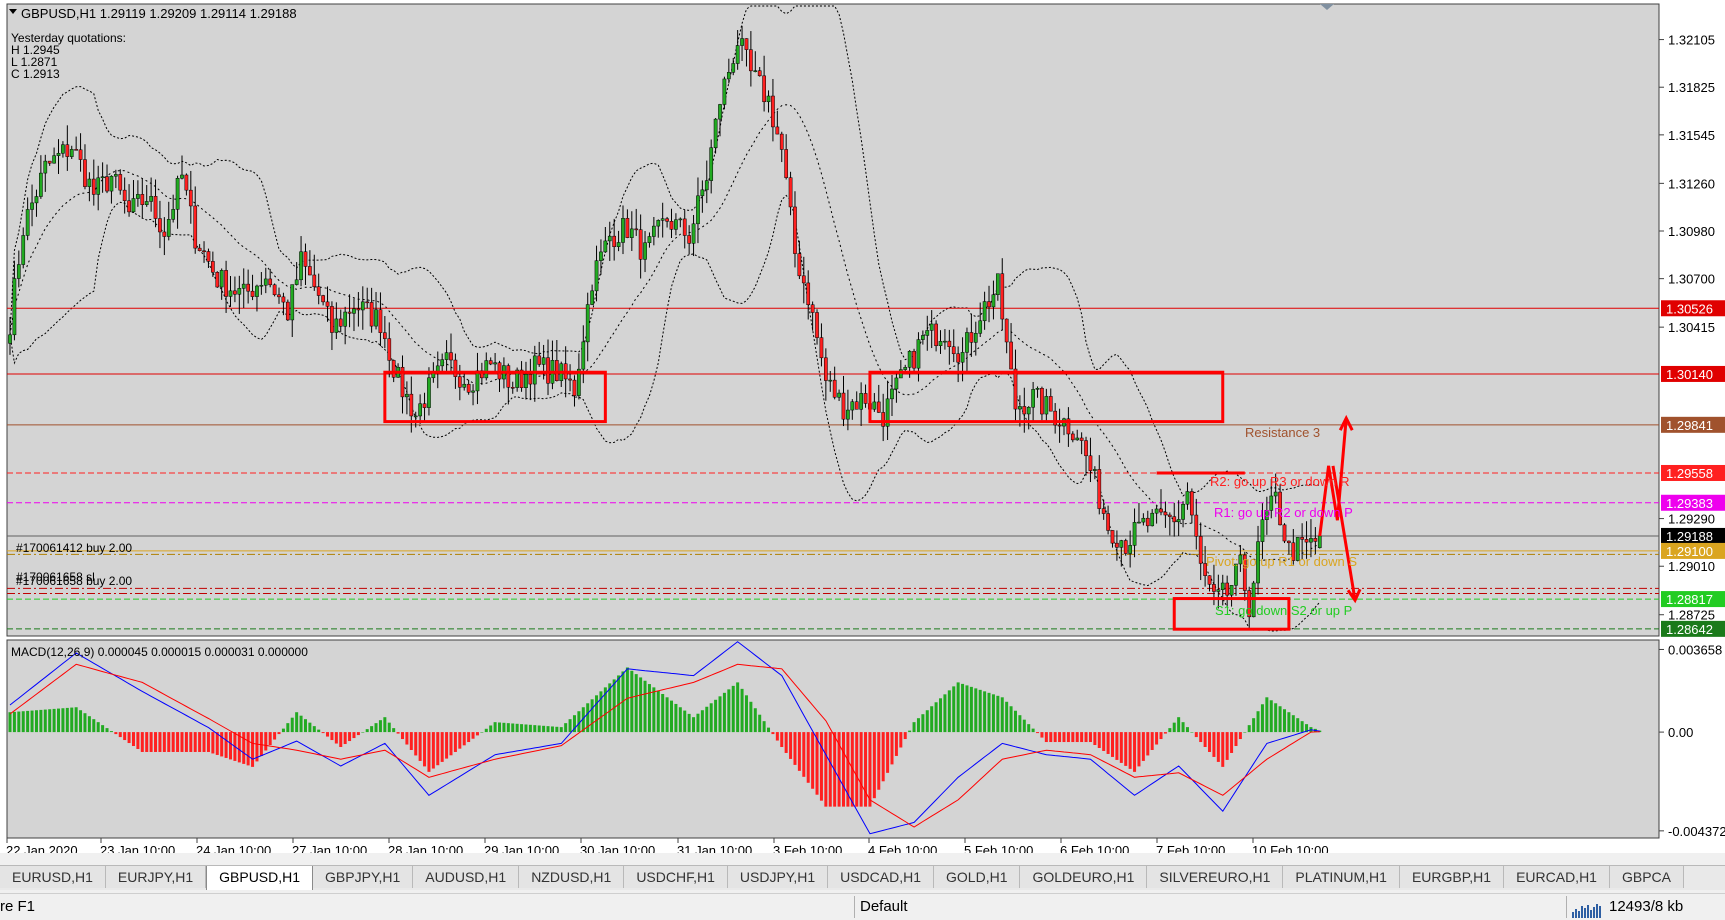 The image size is (1725, 920). Describe the element at coordinates (1341, 877) in the screenshot. I see `tab-platinum-h1: PLATINUM,H1` at that location.